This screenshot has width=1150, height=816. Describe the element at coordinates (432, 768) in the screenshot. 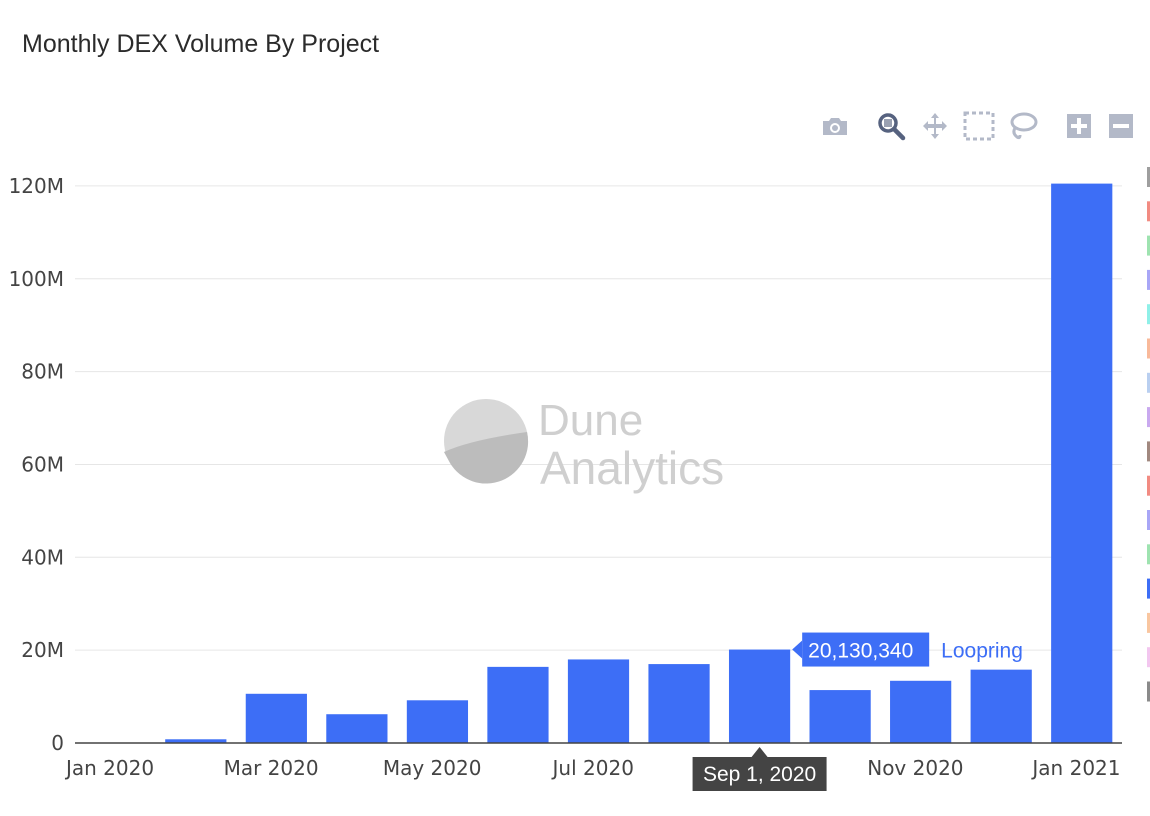

I see `x-tick-label: May 2020` at that location.